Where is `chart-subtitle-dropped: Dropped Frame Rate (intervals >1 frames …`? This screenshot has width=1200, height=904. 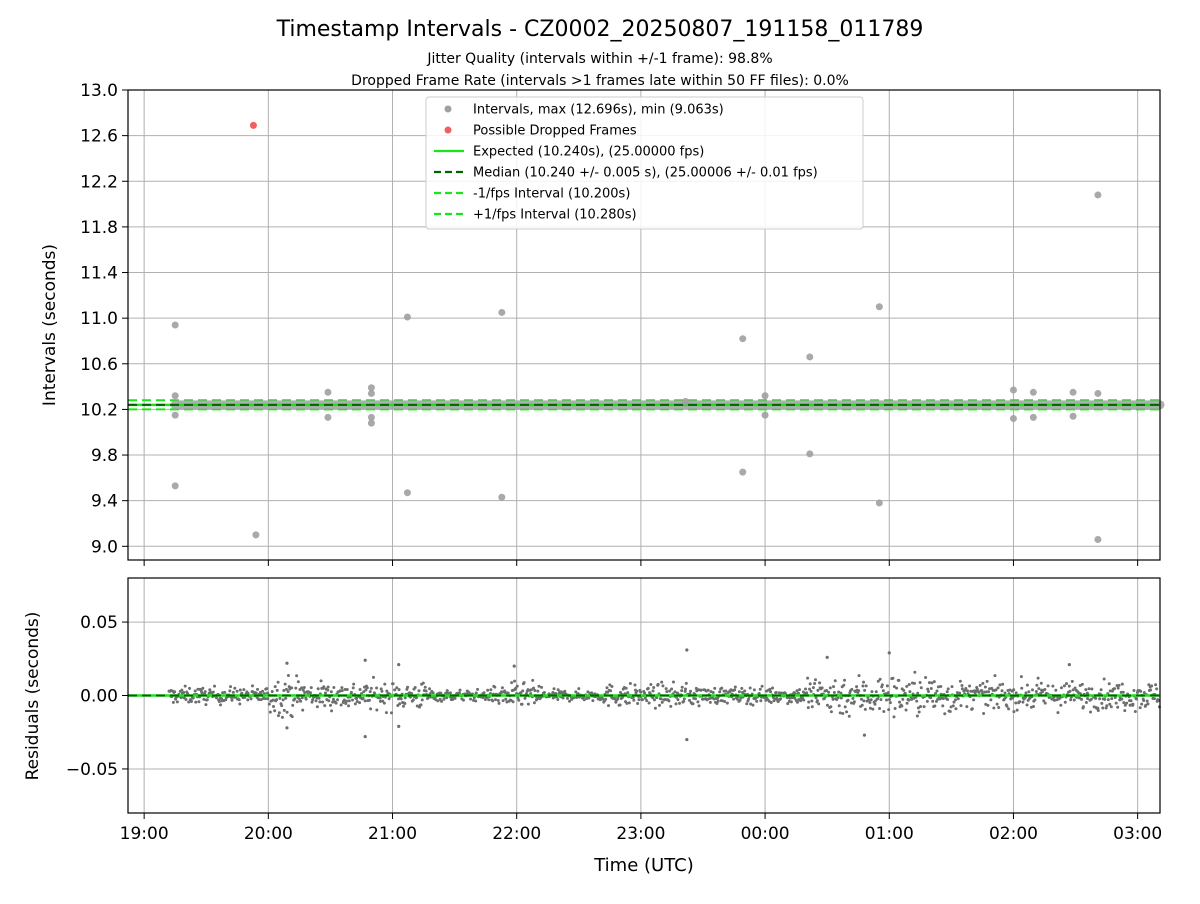 chart-subtitle-dropped: Dropped Frame Rate (intervals >1 frames … is located at coordinates (600, 81).